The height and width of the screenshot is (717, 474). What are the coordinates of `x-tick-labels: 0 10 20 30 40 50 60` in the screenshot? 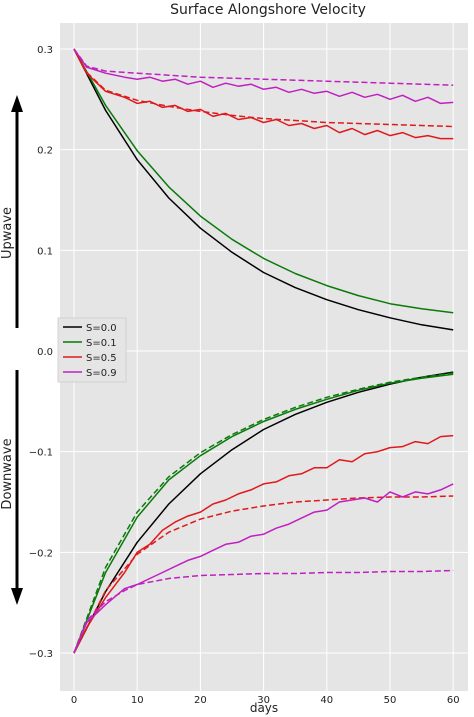 It's located at (265, 700).